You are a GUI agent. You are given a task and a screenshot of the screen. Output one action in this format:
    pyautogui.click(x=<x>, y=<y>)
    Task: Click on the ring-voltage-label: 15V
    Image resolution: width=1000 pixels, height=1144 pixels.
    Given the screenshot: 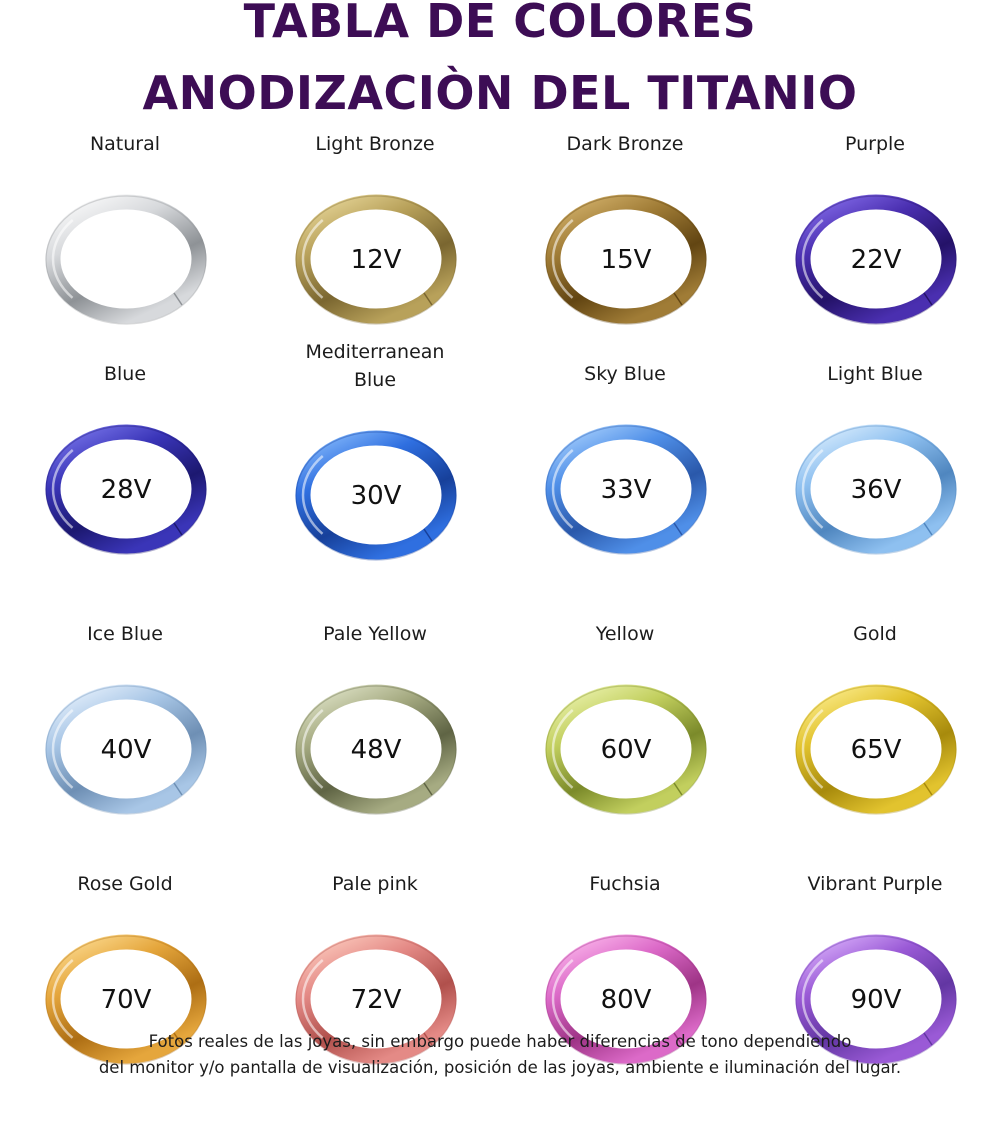 What is the action you would take?
    pyautogui.click(x=626, y=260)
    